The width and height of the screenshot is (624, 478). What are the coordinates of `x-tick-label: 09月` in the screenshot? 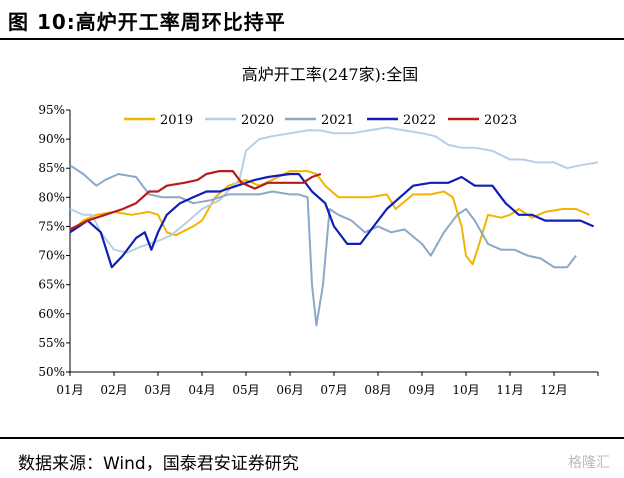 It's located at (421, 390).